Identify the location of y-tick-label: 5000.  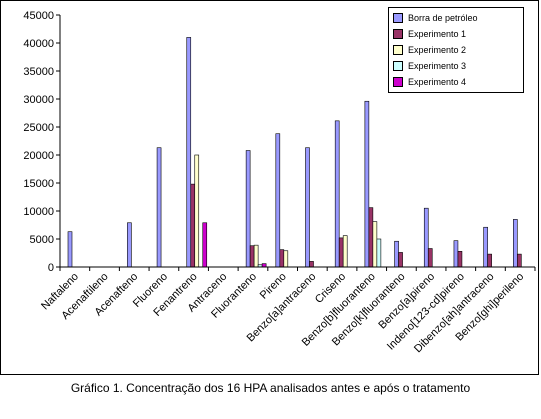
(42, 240).